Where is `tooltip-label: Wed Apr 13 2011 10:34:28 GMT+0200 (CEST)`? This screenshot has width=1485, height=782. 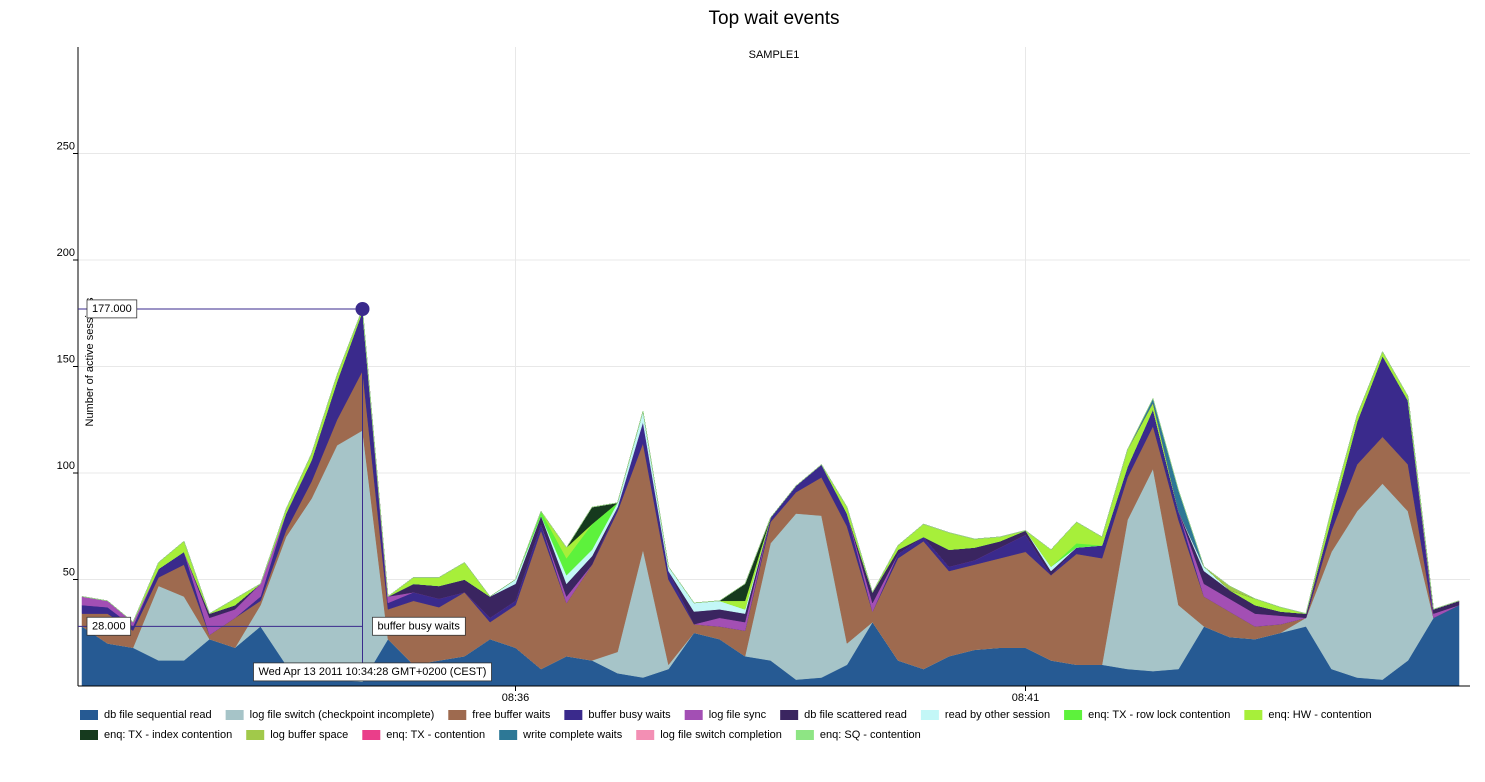
tooltip-label: Wed Apr 13 2011 10:34:28 GMT+0200 (CEST) is located at coordinates (373, 672).